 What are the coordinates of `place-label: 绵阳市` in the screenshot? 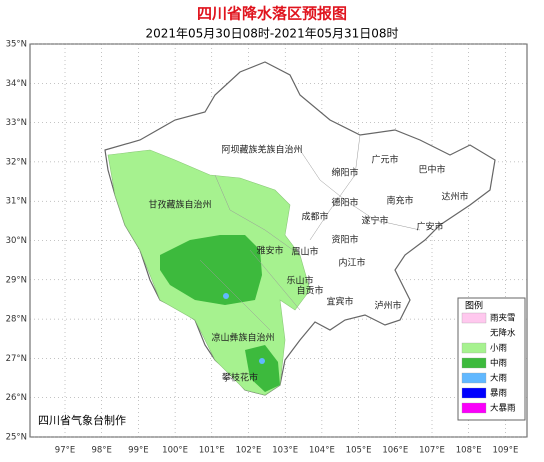 It's located at (344, 173).